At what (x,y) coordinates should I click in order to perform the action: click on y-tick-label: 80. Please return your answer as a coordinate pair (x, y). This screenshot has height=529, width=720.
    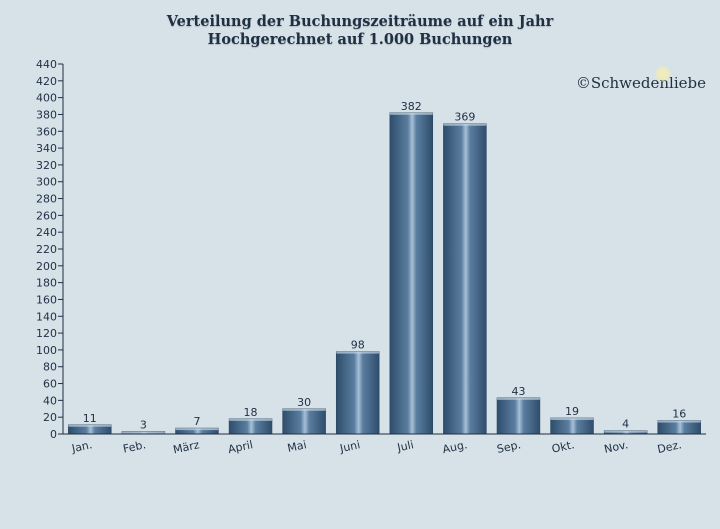
    Looking at the image, I should click on (50, 367).